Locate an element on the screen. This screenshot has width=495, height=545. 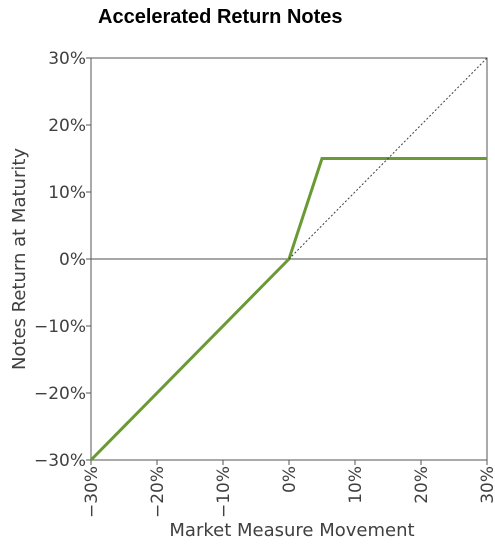
x-axis-label: Market Measure Movement is located at coordinates (291, 530).